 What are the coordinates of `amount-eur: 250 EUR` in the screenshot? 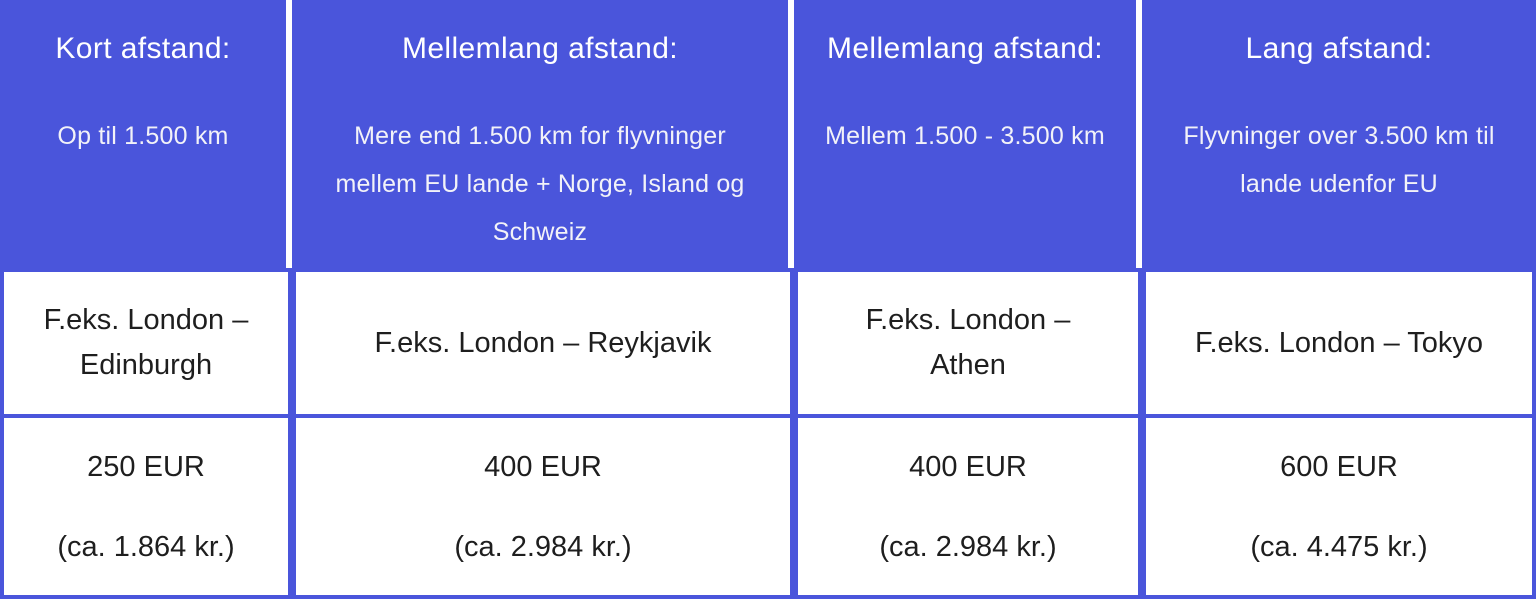 It's located at (146, 466).